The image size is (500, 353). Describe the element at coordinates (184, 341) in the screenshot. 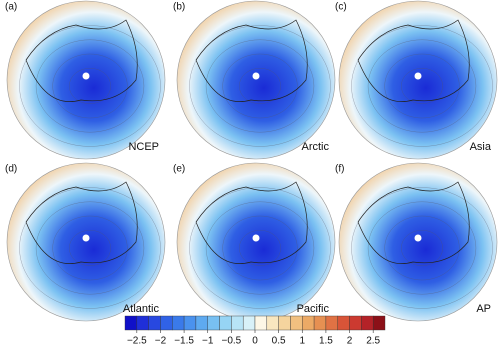

I see `colorbar-tick-label: −1.5` at that location.